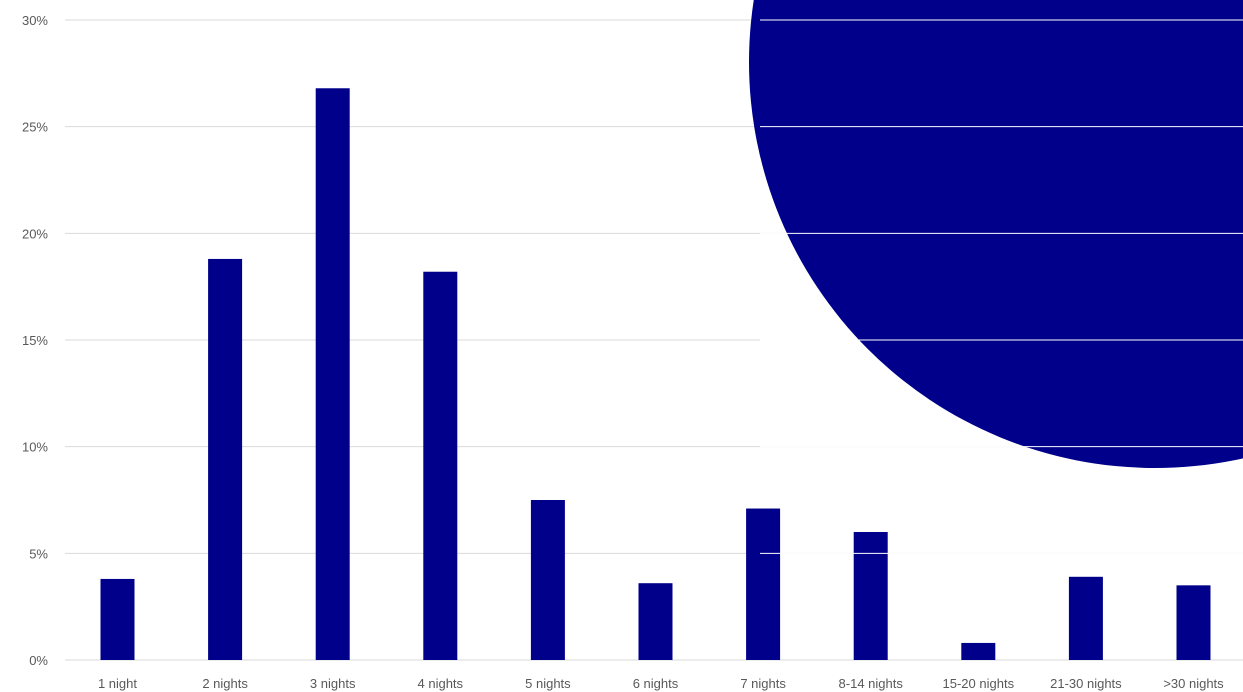 The image size is (1243, 692). What do you see at coordinates (548, 683) in the screenshot?
I see `x-tick-label: 5 nights` at bounding box center [548, 683].